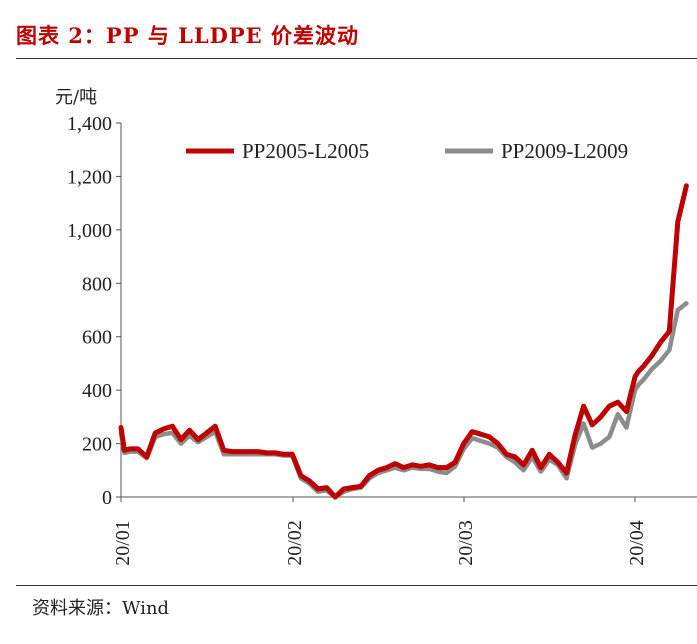 This screenshot has height=644, width=697. What do you see at coordinates (97, 338) in the screenshot?
I see `y-tick-label: 600` at bounding box center [97, 338].